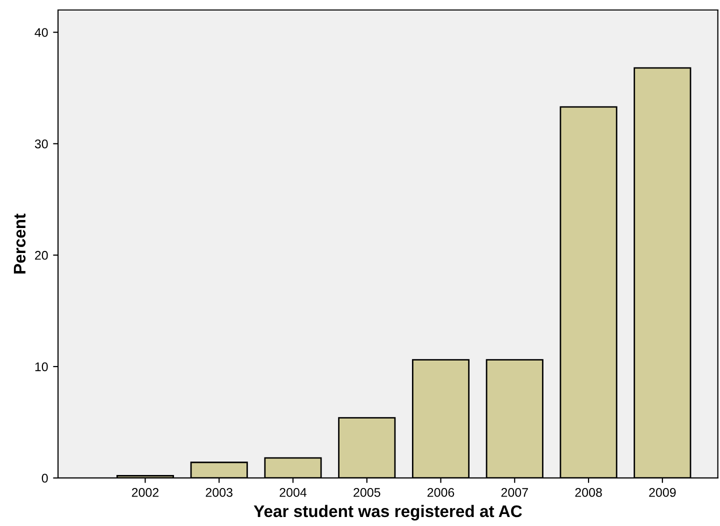  I want to click on y-tick-label: 0, so click(45, 478).